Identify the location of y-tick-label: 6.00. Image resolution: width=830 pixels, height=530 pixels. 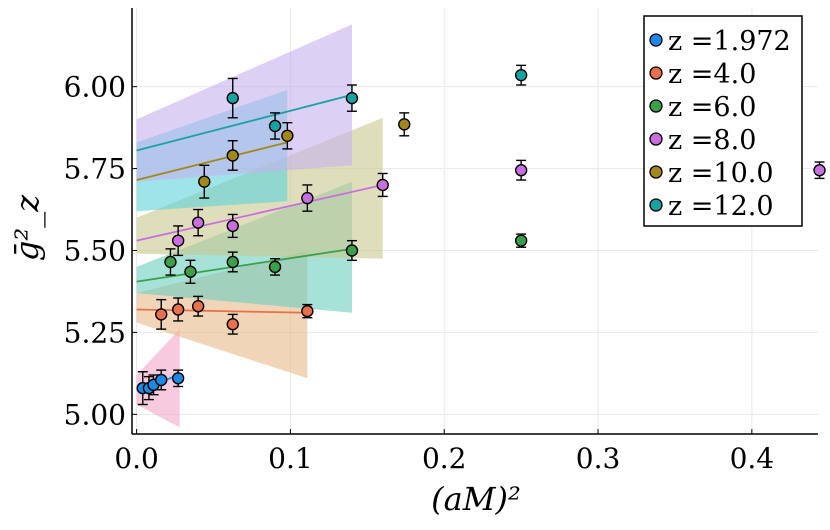
(95, 87).